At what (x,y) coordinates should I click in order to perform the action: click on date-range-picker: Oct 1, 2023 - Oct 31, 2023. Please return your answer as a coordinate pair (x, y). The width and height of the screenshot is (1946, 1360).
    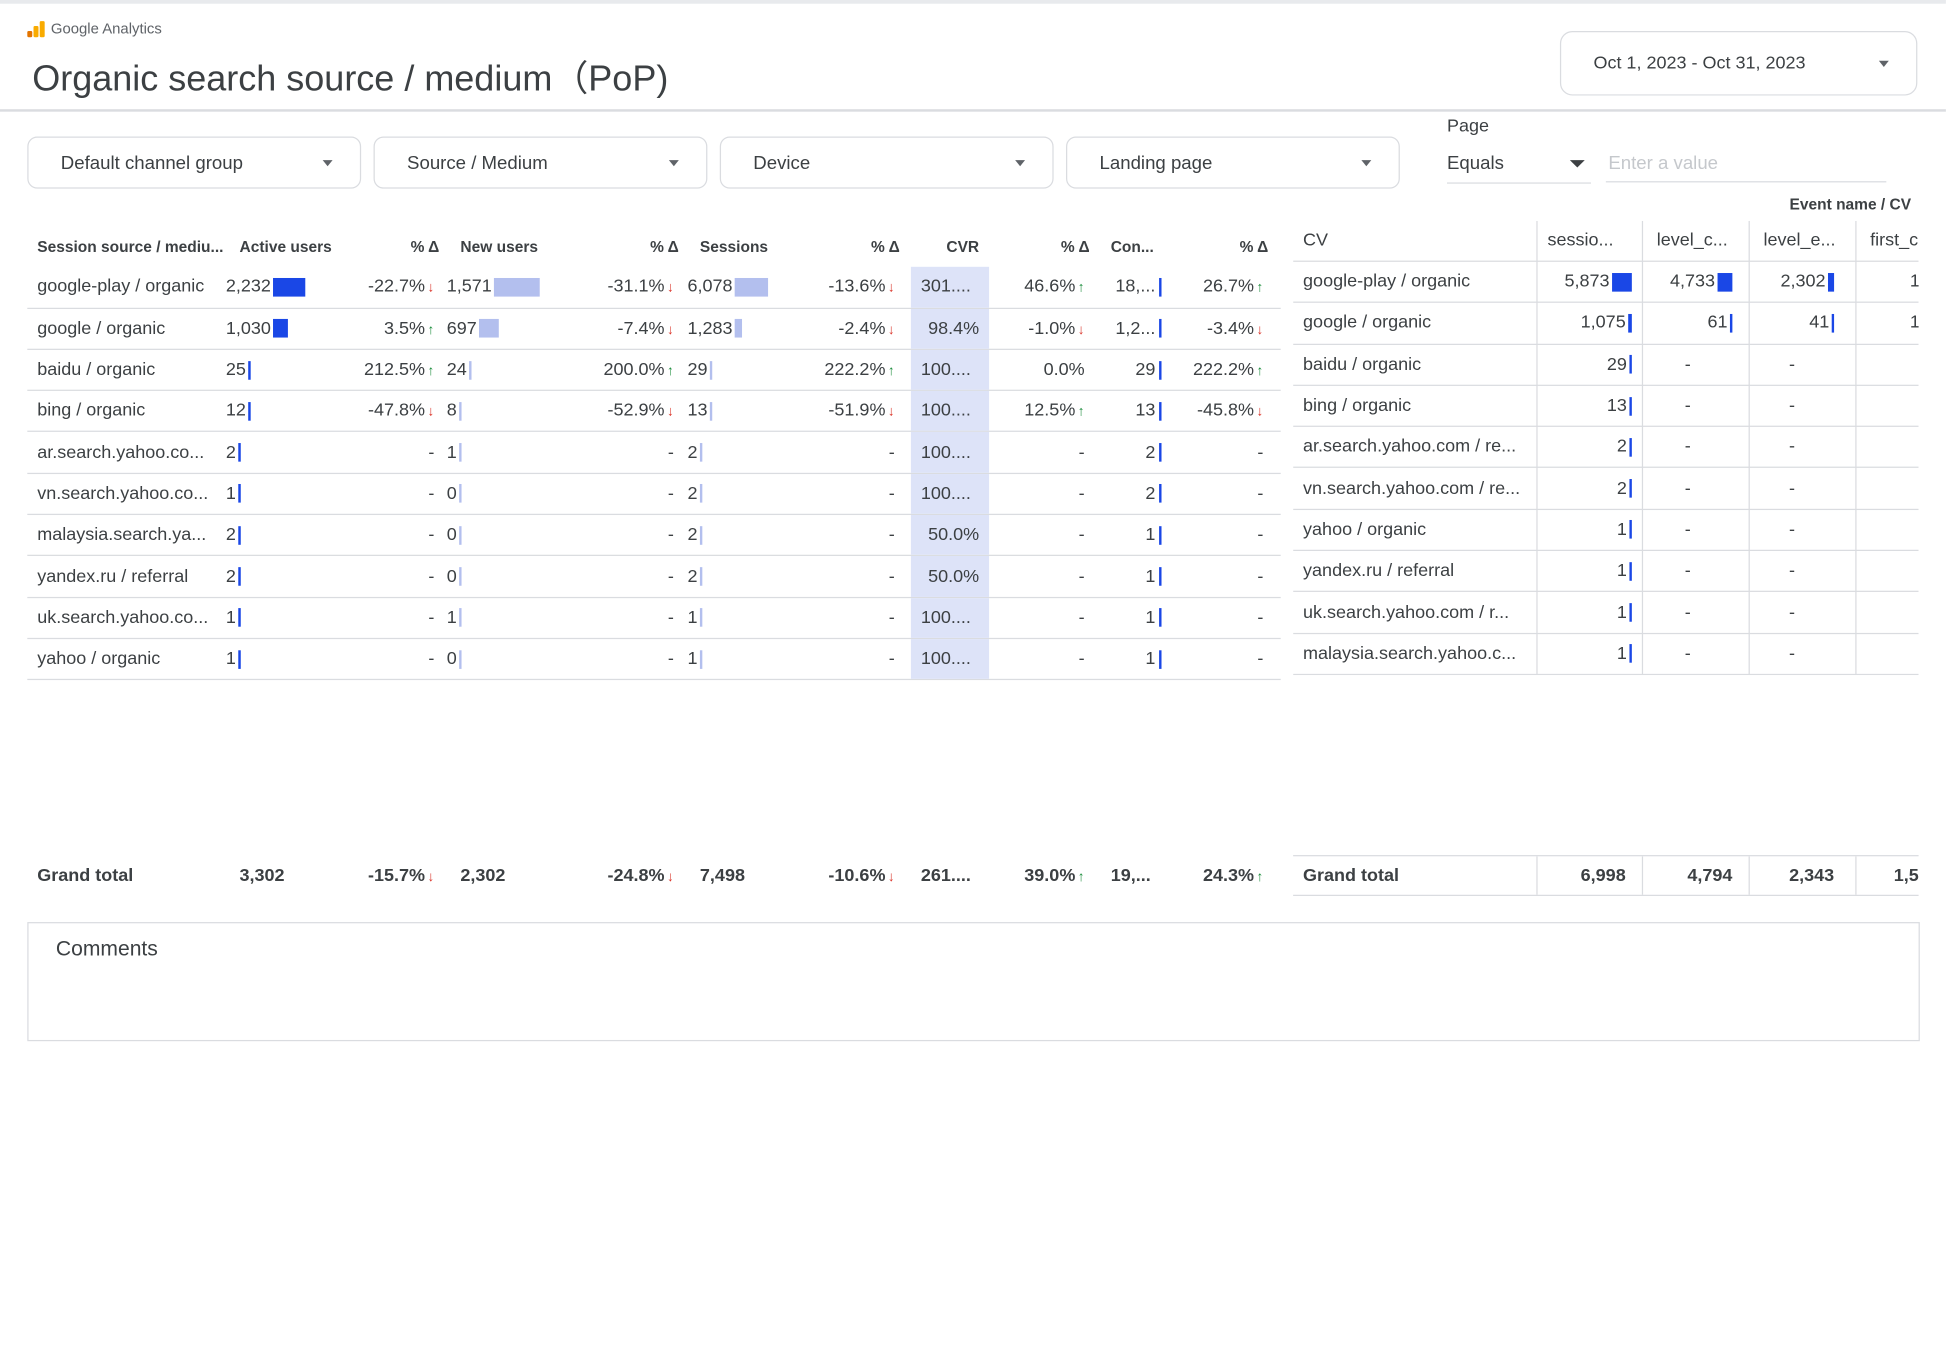
    Looking at the image, I should click on (1738, 63).